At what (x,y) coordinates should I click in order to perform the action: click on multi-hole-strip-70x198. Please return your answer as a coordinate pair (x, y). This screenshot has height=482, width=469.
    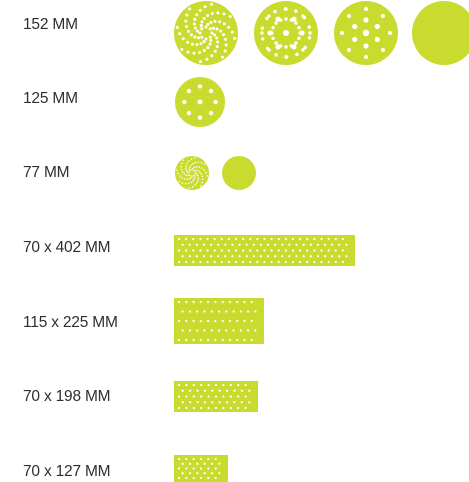
    Looking at the image, I should click on (216, 396).